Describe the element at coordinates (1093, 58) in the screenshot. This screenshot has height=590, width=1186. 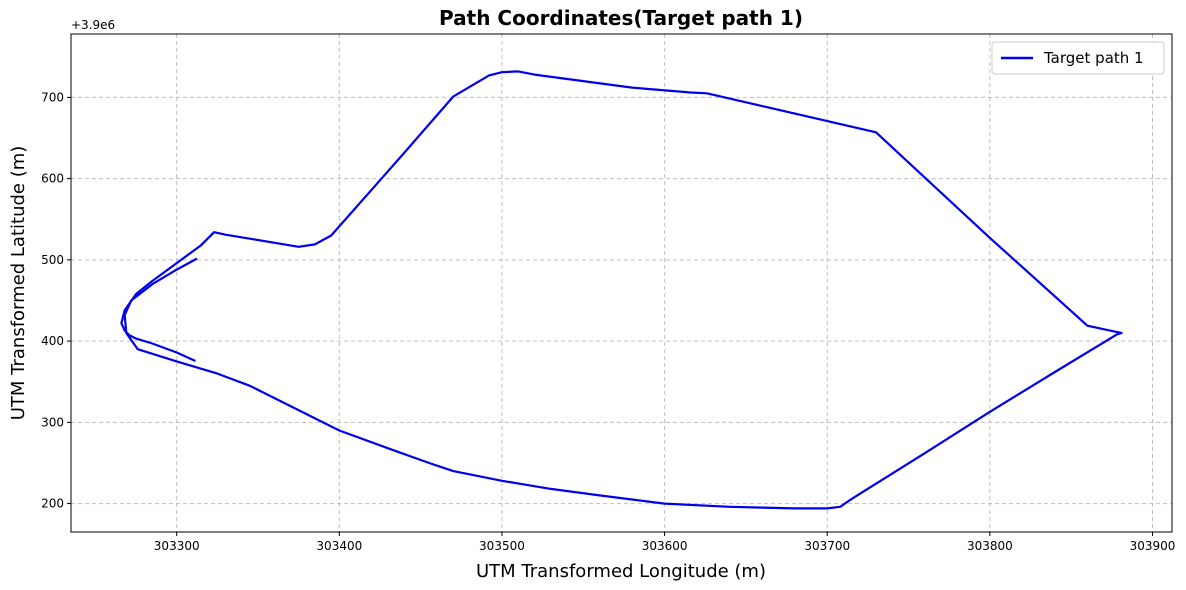
I see `legend-label: Target path 1` at that location.